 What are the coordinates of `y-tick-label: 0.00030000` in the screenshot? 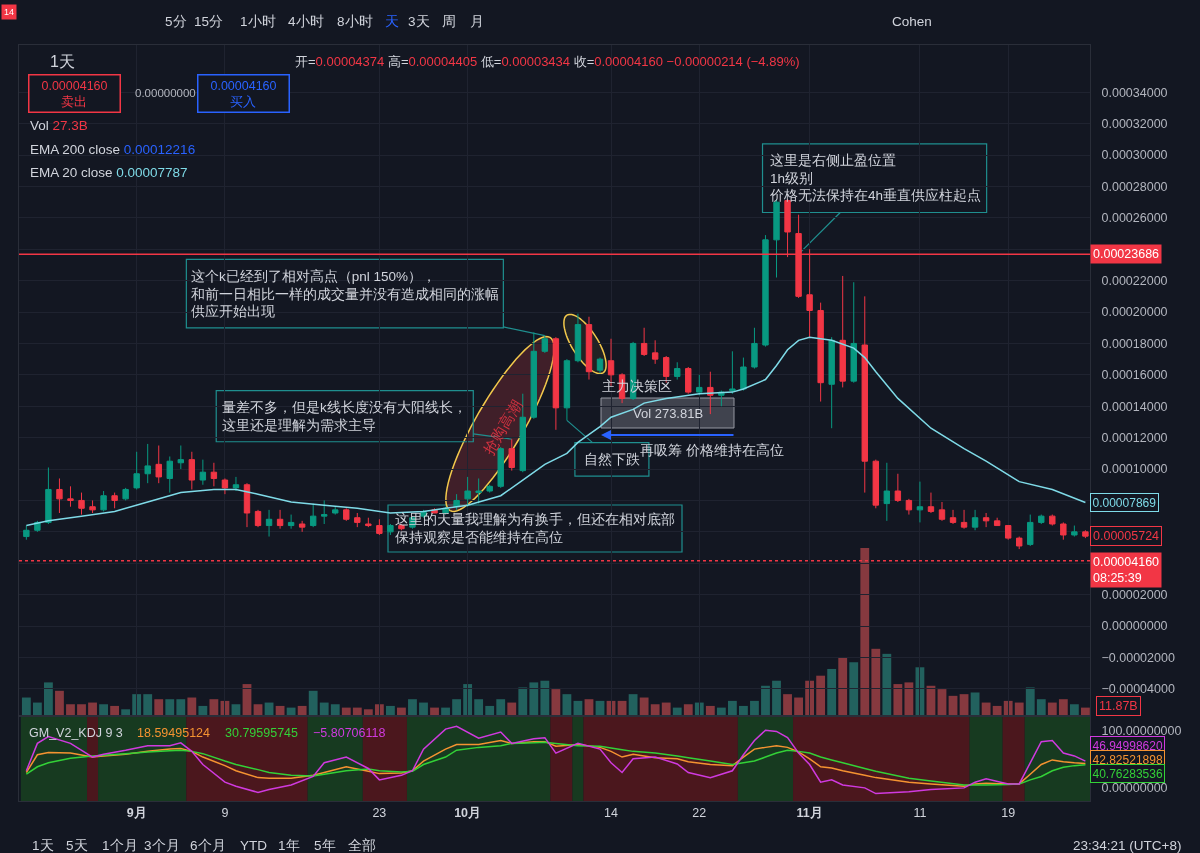 It's located at (1134, 155).